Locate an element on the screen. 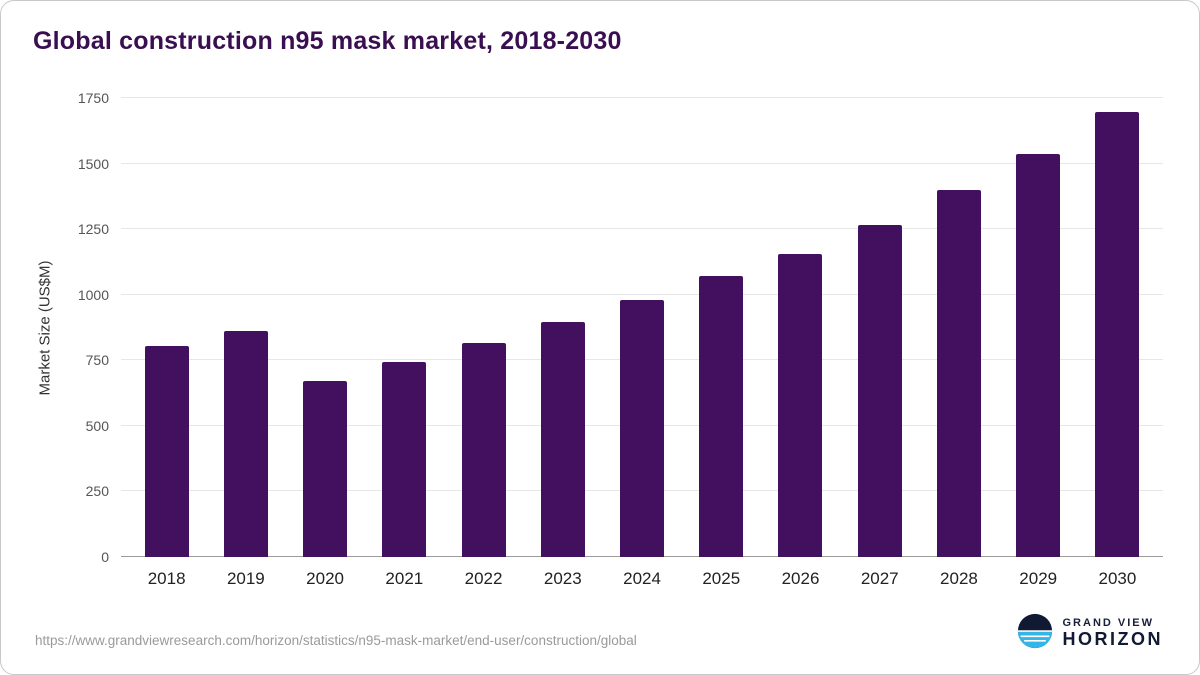 Image resolution: width=1200 pixels, height=675 pixels. x-tick-label: 2020 is located at coordinates (325, 578).